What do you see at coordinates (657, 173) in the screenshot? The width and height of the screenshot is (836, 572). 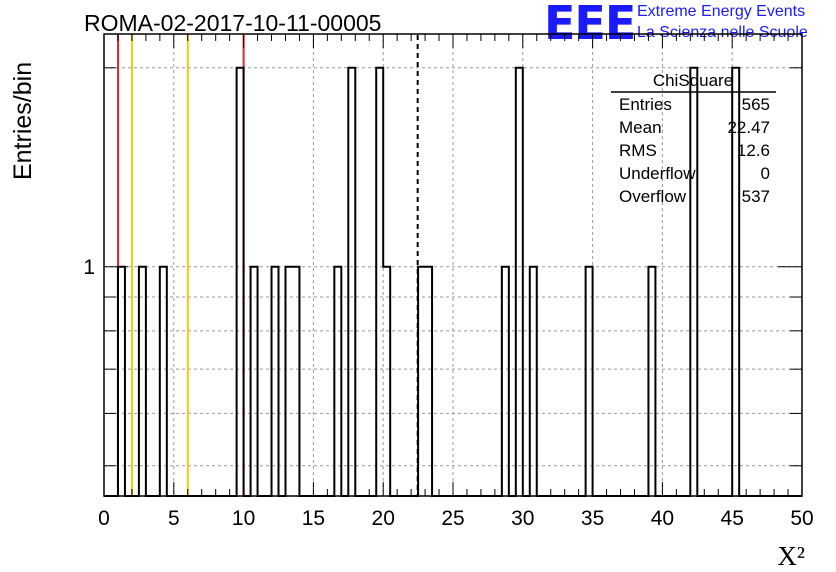 I see `stat-label: Underflow` at bounding box center [657, 173].